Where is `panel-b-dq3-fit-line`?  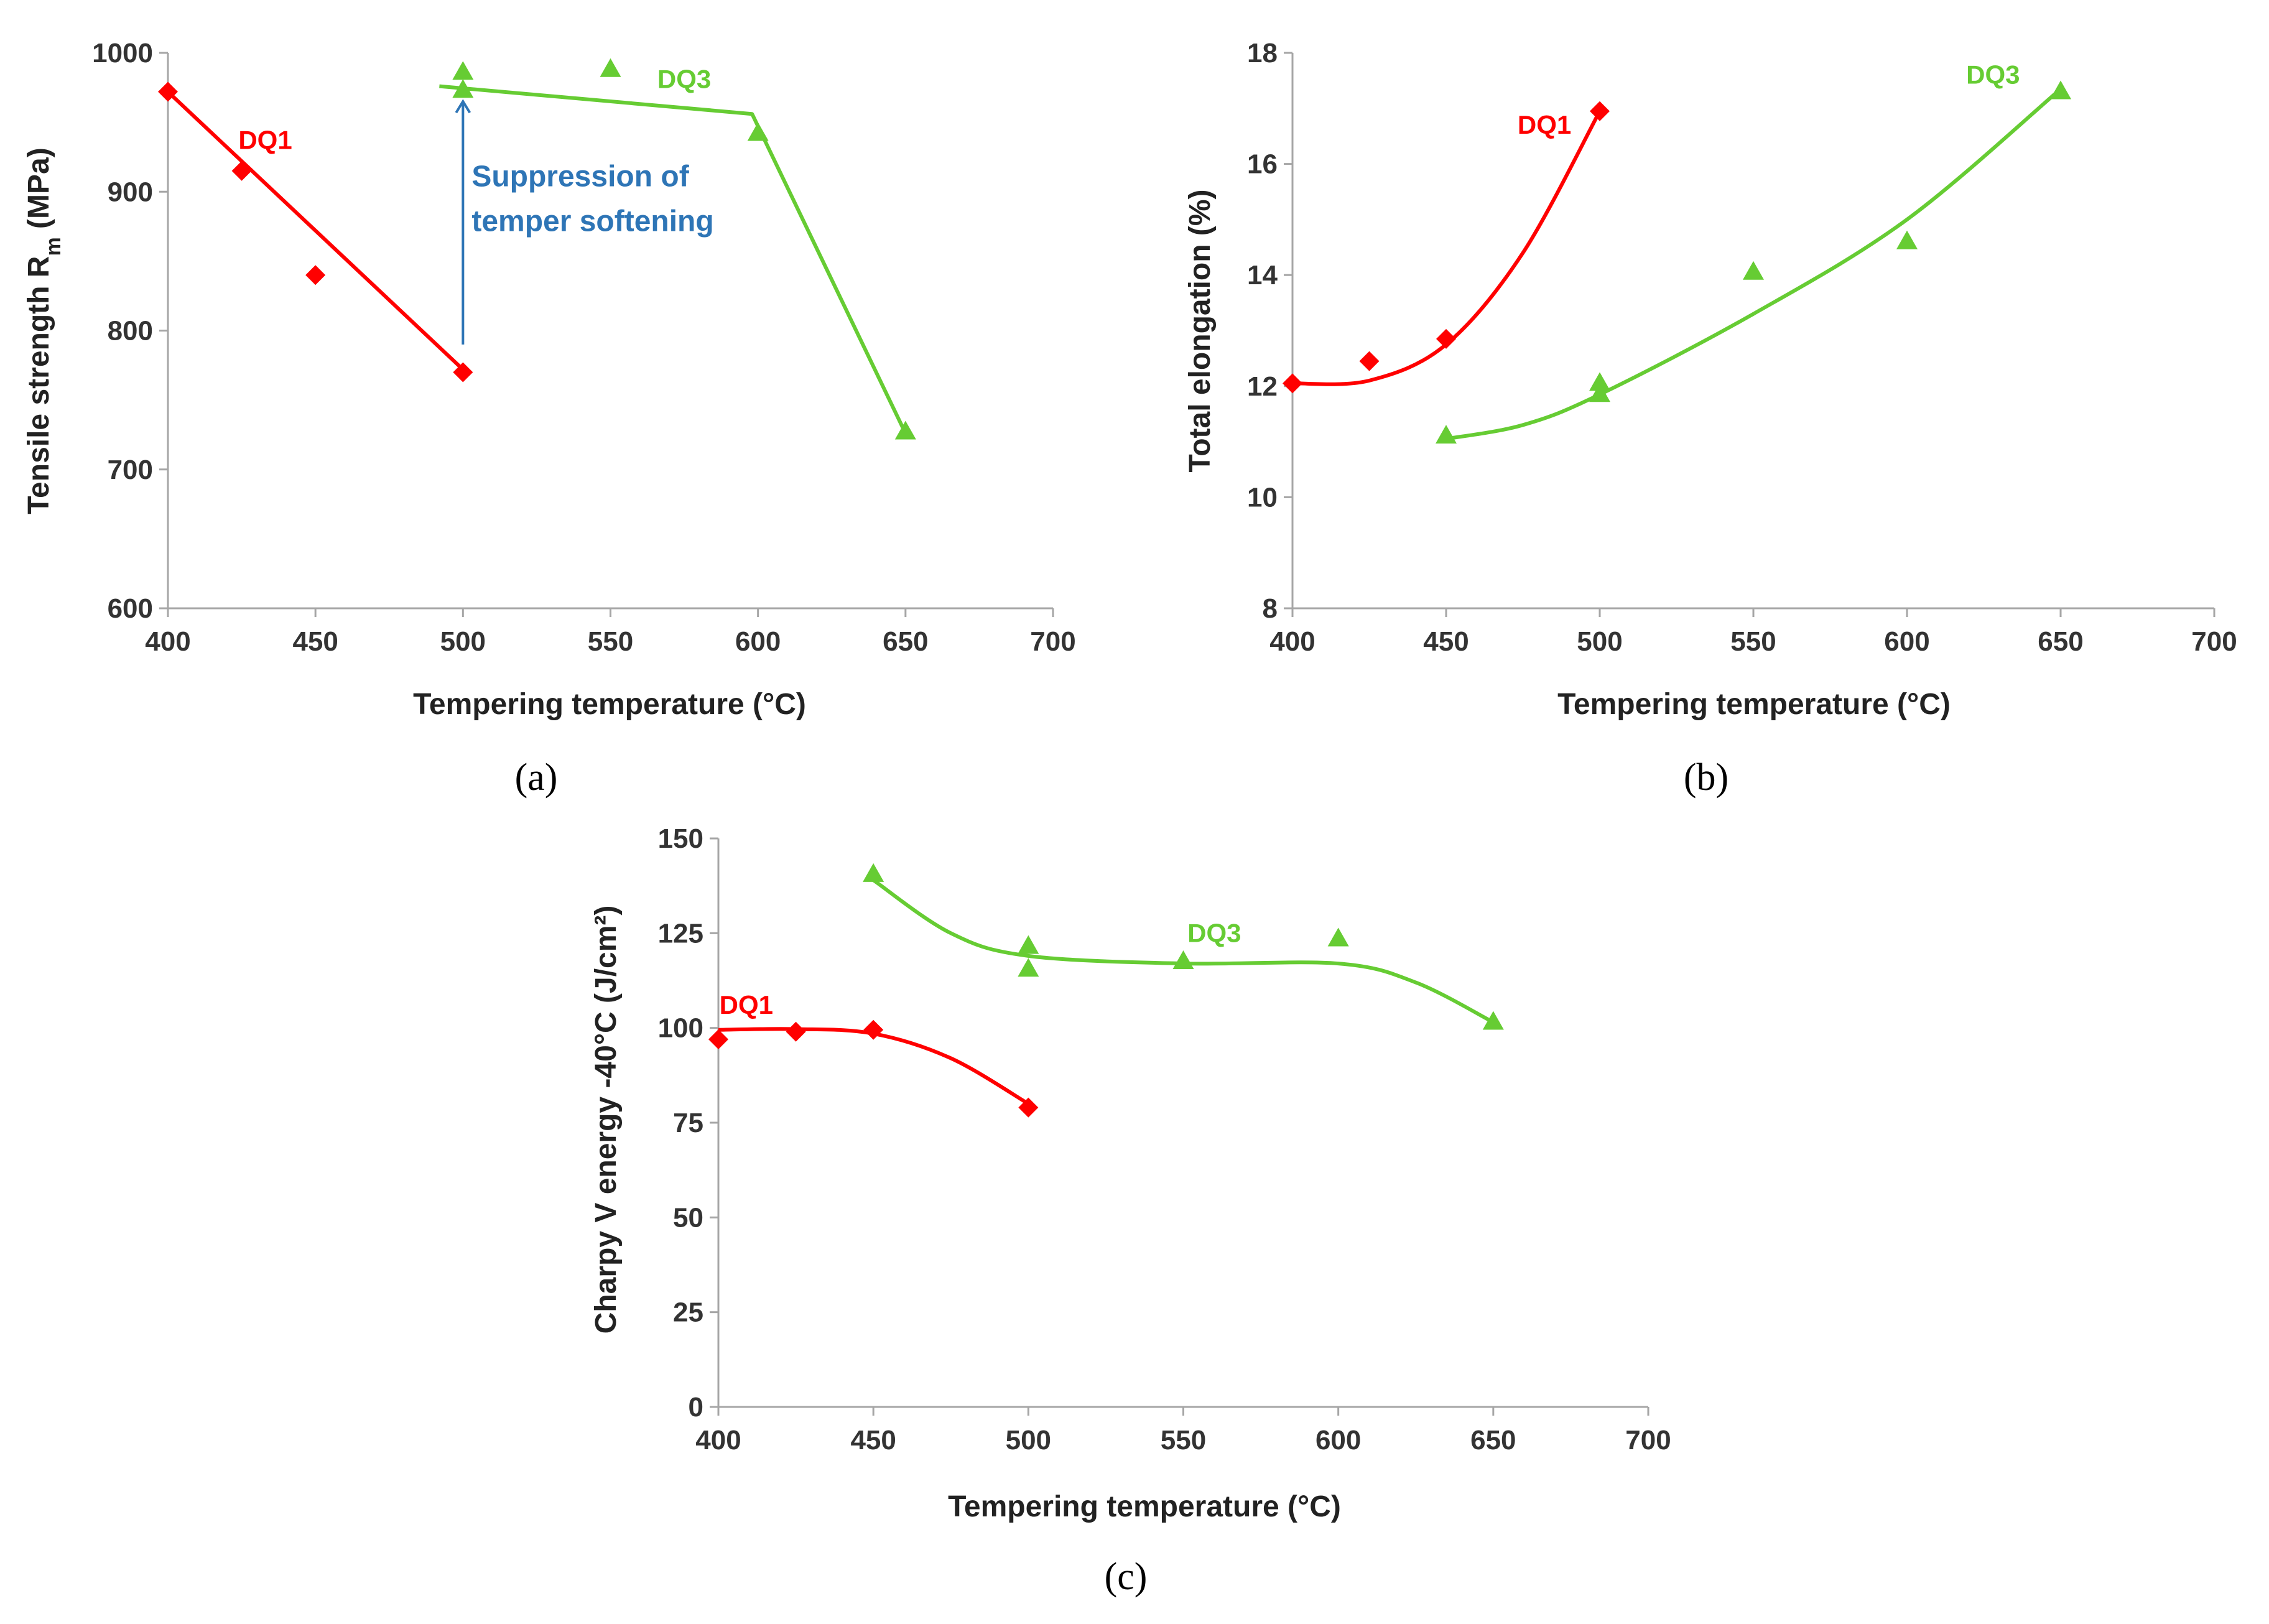
panel-b-dq3-fit-line is located at coordinates (1753, 264).